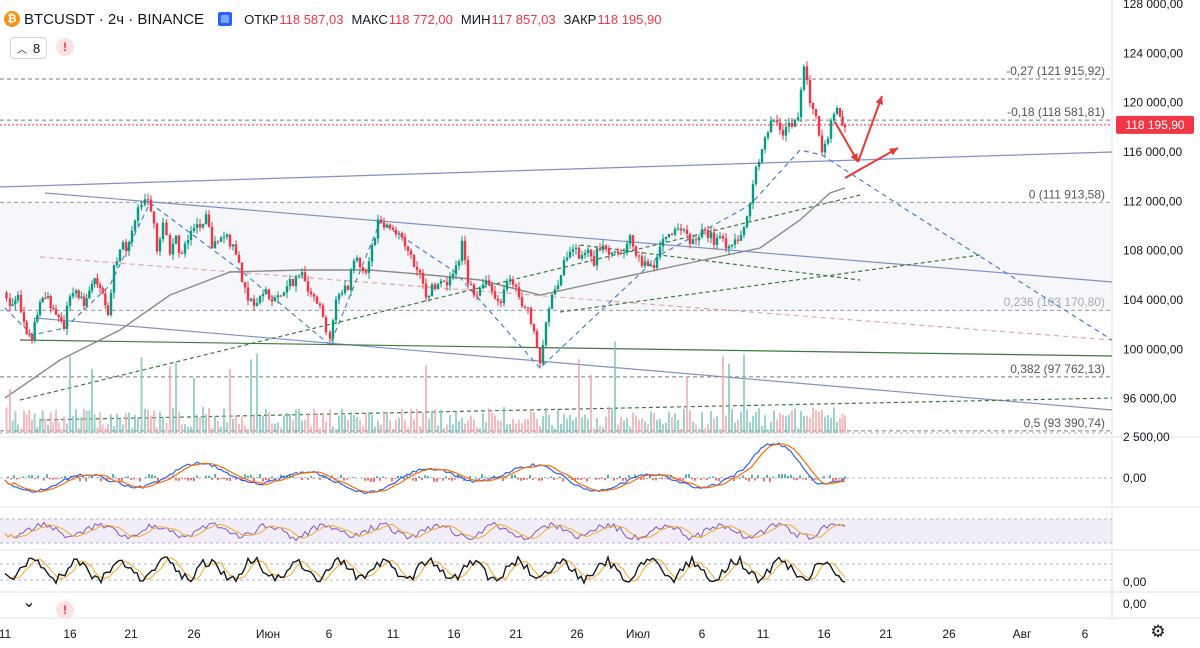 Image resolution: width=1200 pixels, height=648 pixels. I want to click on warning-icon-lower: !, so click(65, 610).